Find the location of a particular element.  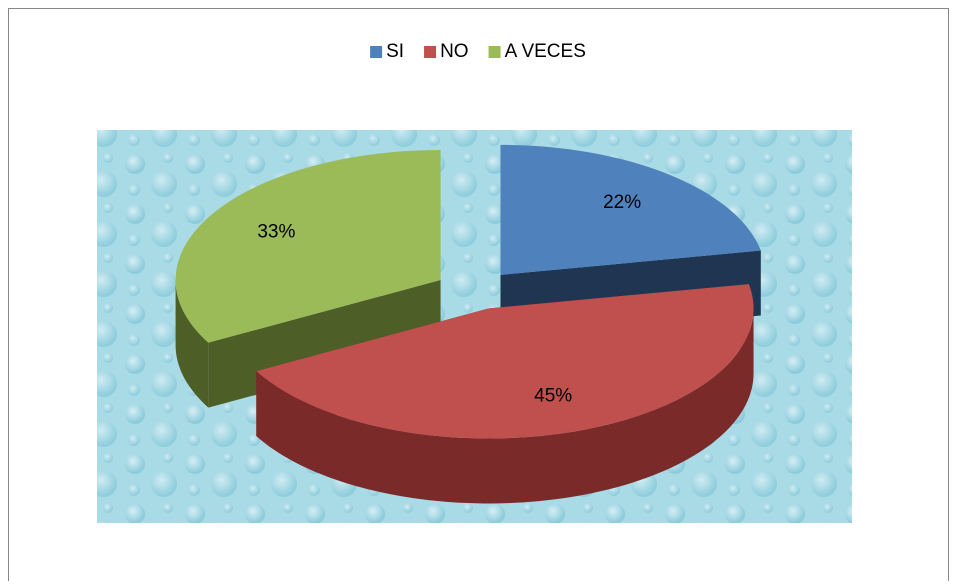

legend-label: A VECES is located at coordinates (545, 51).